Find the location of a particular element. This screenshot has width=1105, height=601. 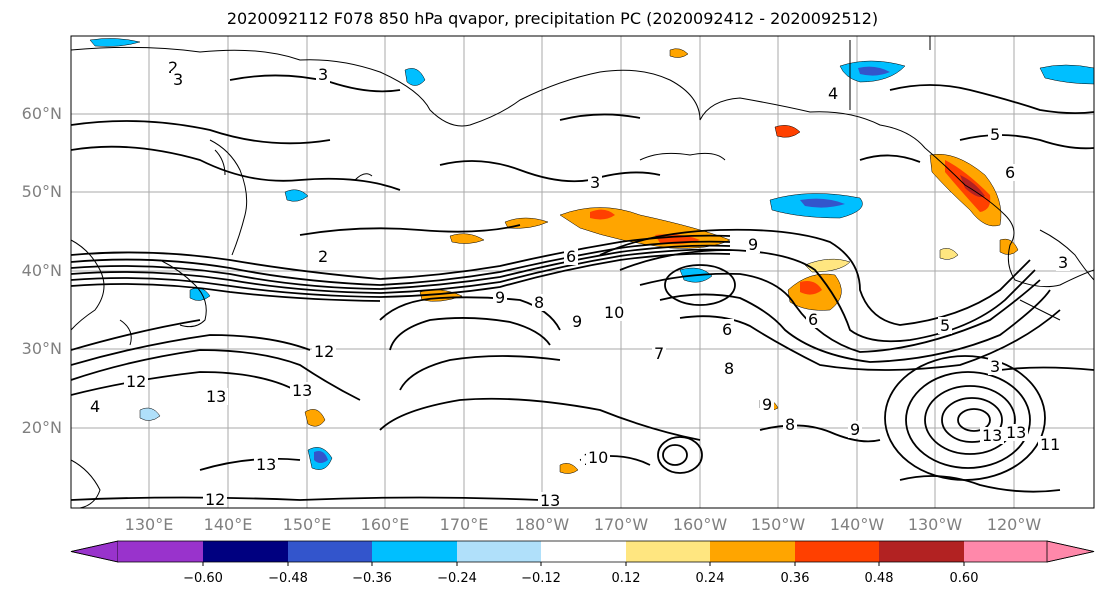

colorbar-extend-min is located at coordinates (94, 551).